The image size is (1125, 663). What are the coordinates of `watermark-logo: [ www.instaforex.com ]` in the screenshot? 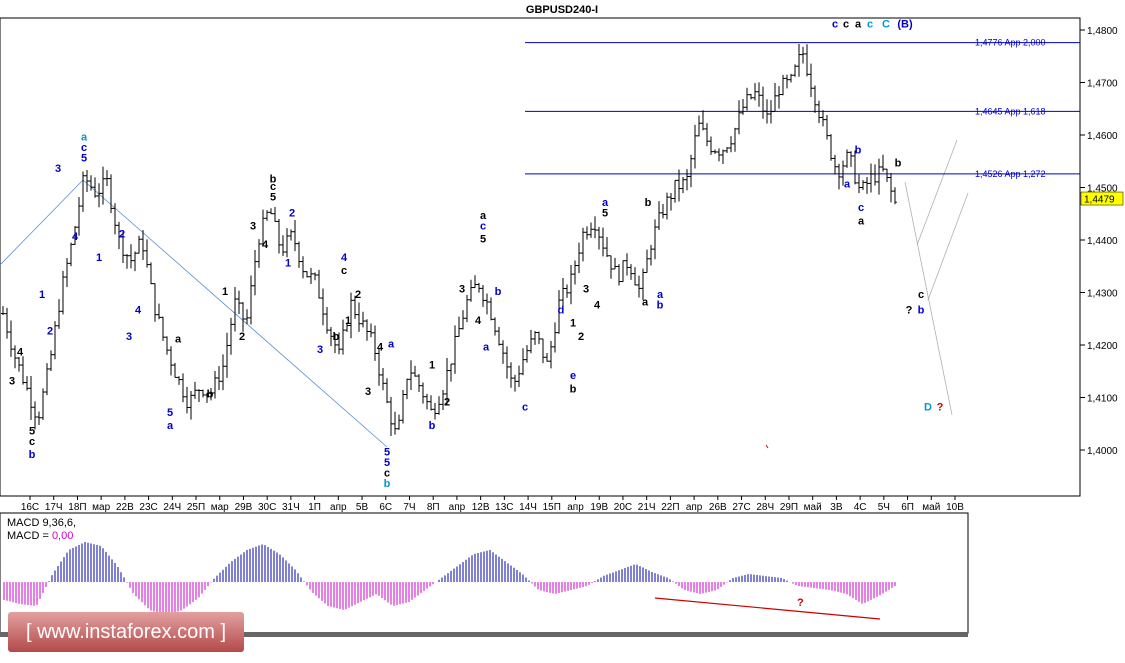 It's located at (126, 632).